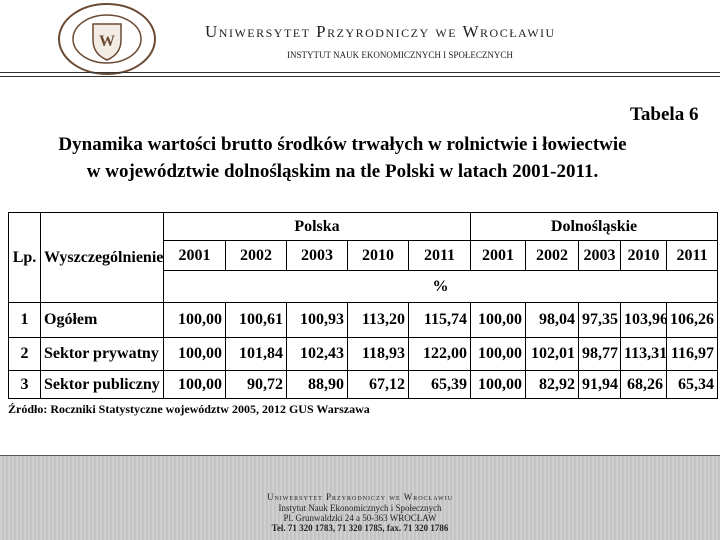 The image size is (720, 540). I want to click on table-cell: 91,94, so click(599, 384).